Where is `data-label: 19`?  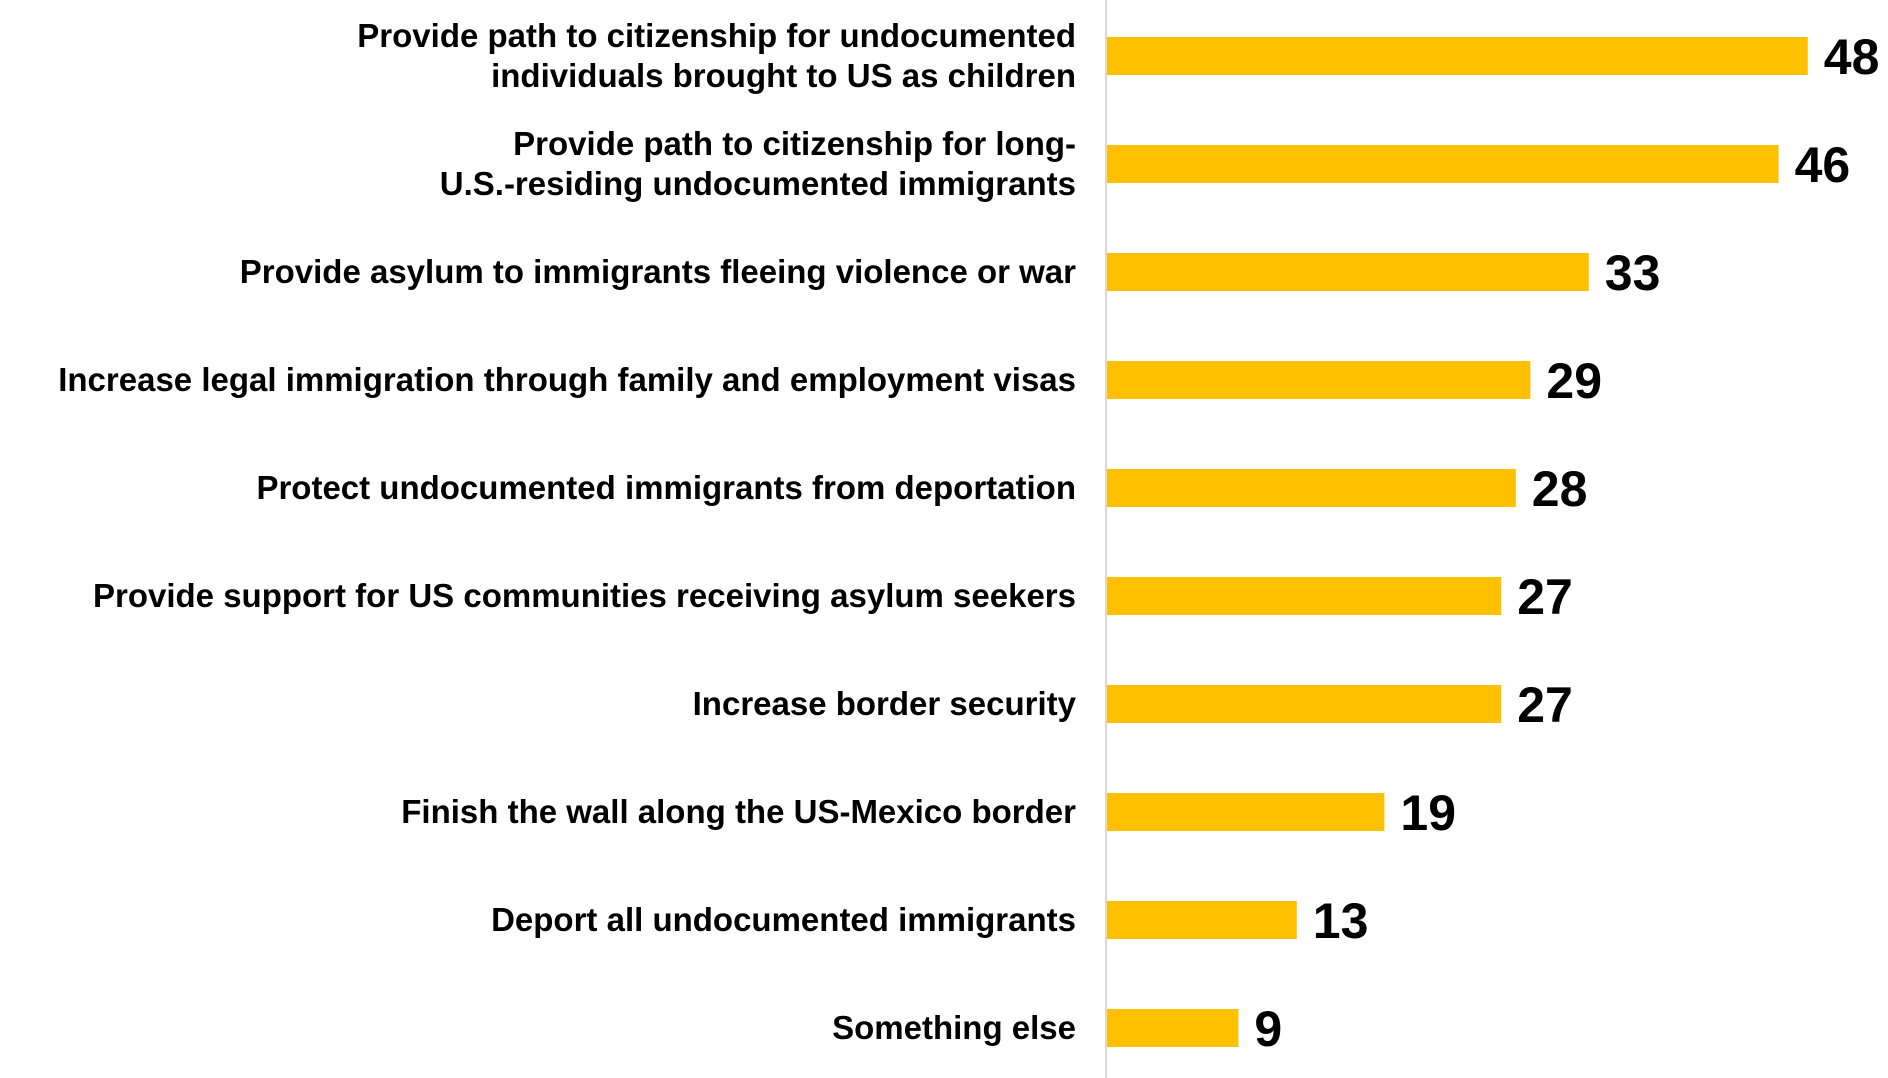 data-label: 19 is located at coordinates (1428, 813).